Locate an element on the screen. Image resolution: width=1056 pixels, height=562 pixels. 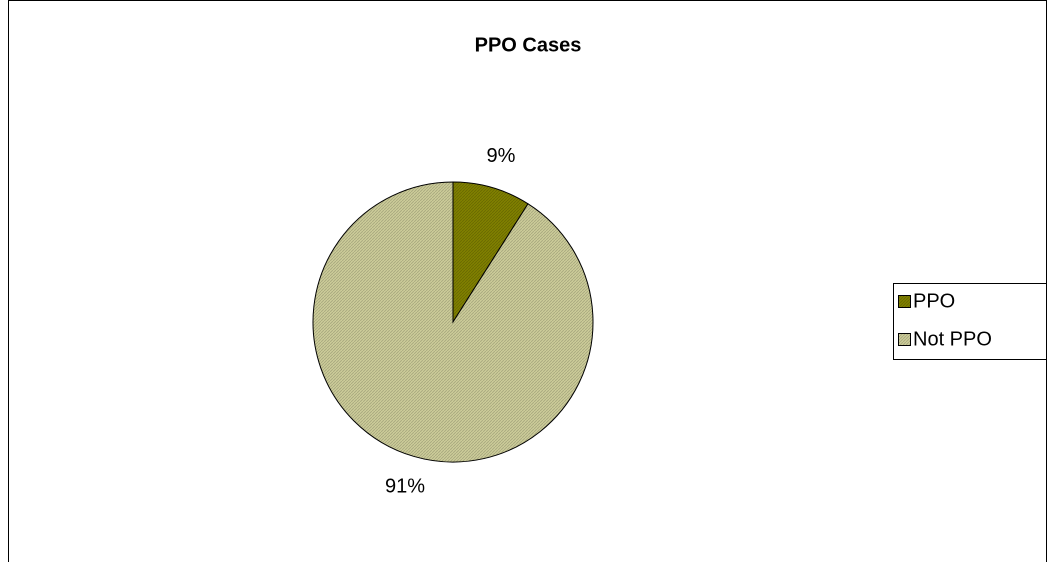
legend-label: Not PPO is located at coordinates (952, 339).